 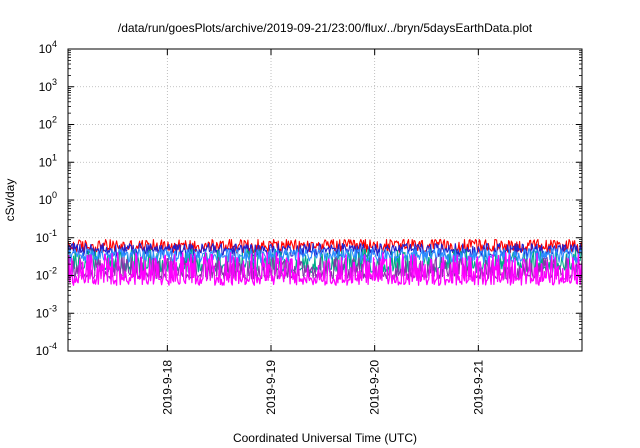 What do you see at coordinates (478, 387) in the screenshot?
I see `x-tick-label: 2019-9-21` at bounding box center [478, 387].